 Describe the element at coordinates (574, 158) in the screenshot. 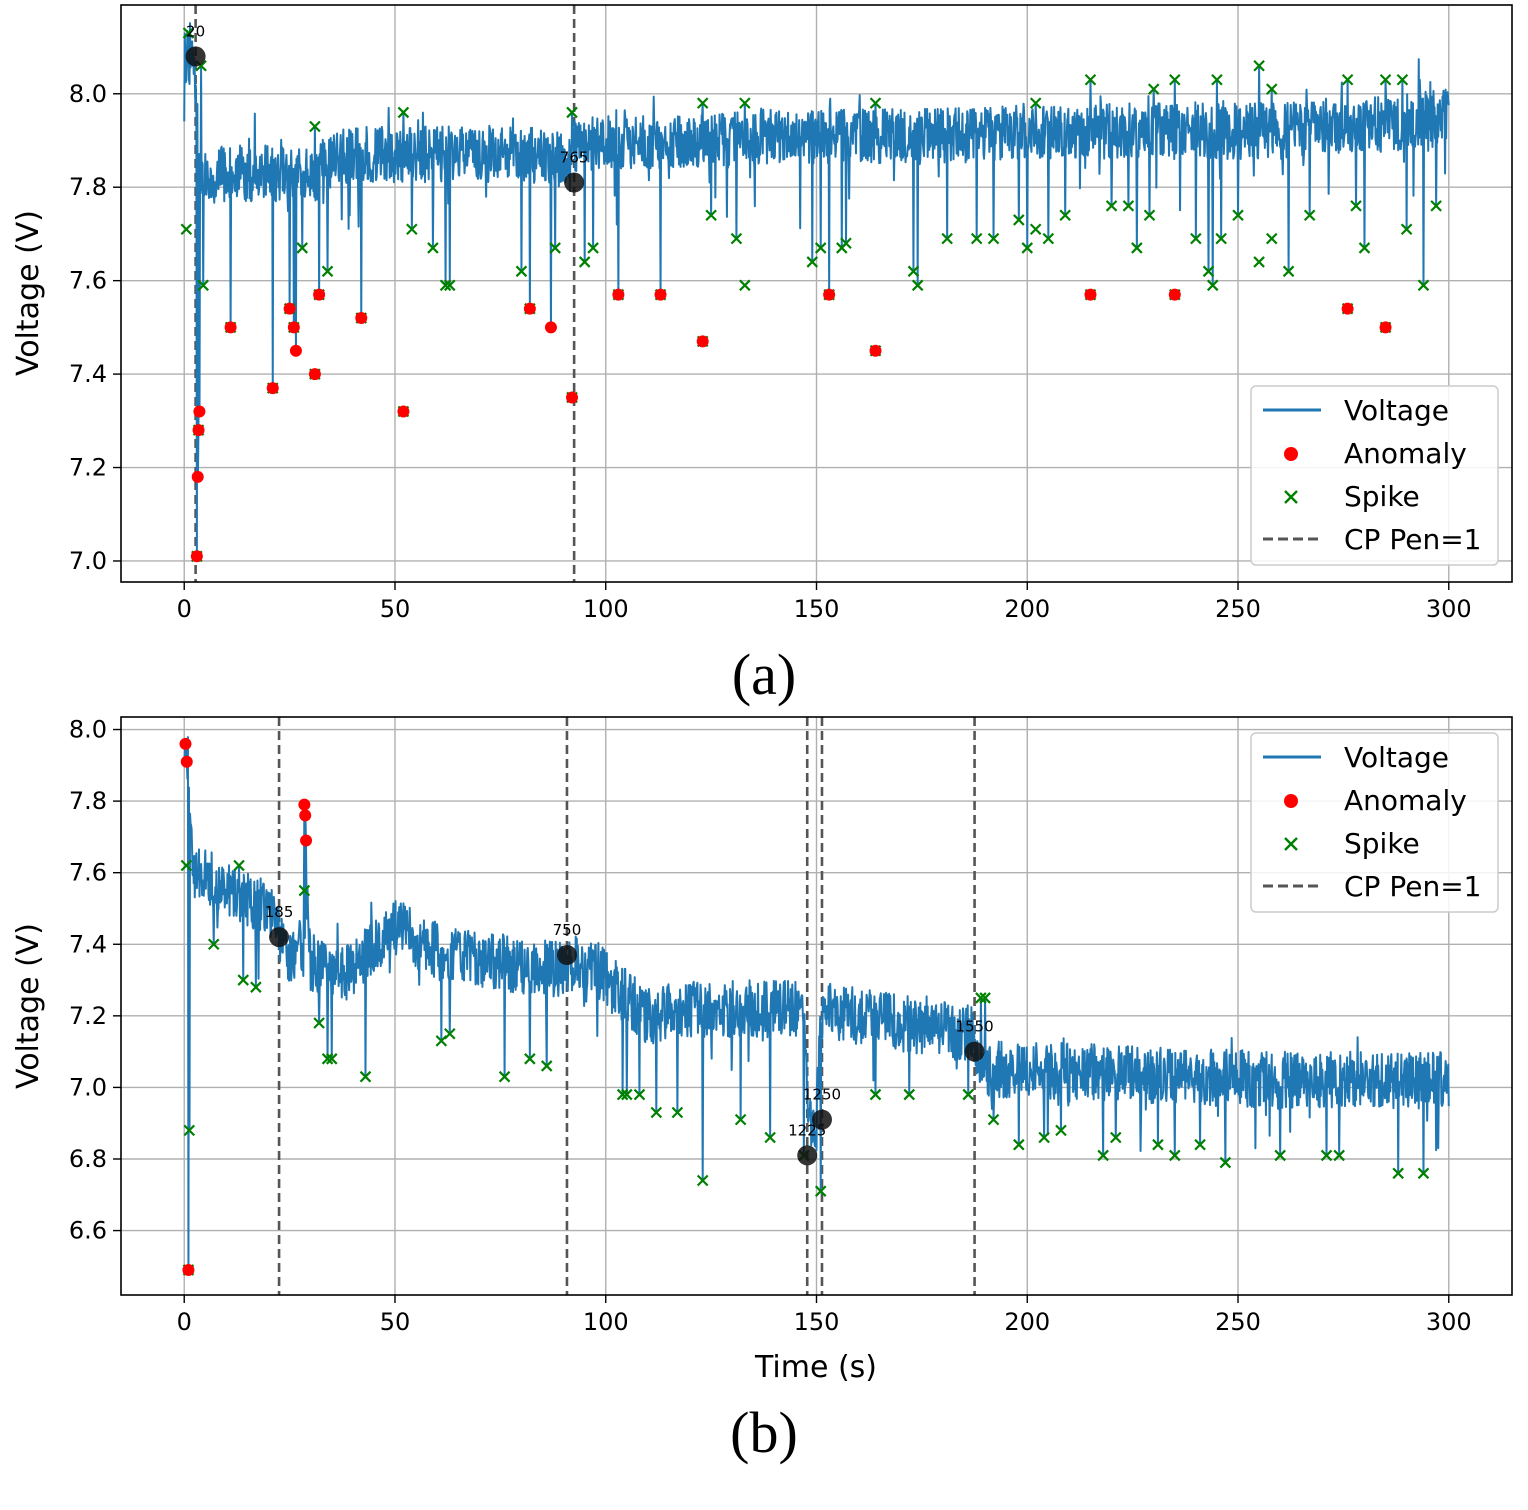

I see `changepoint-label: 765` at that location.